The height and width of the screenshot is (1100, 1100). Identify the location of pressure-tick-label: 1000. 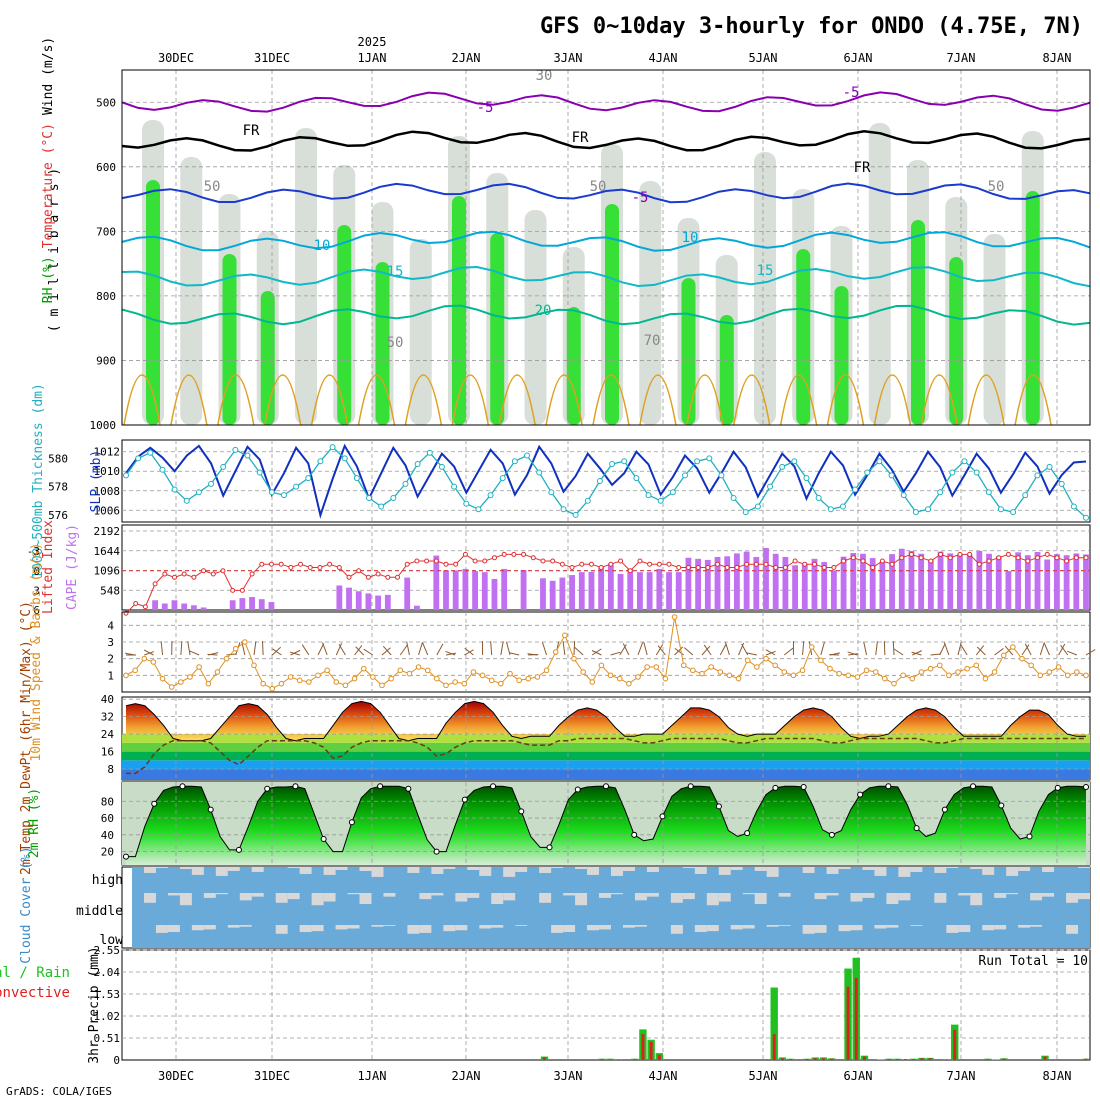
(103, 425).